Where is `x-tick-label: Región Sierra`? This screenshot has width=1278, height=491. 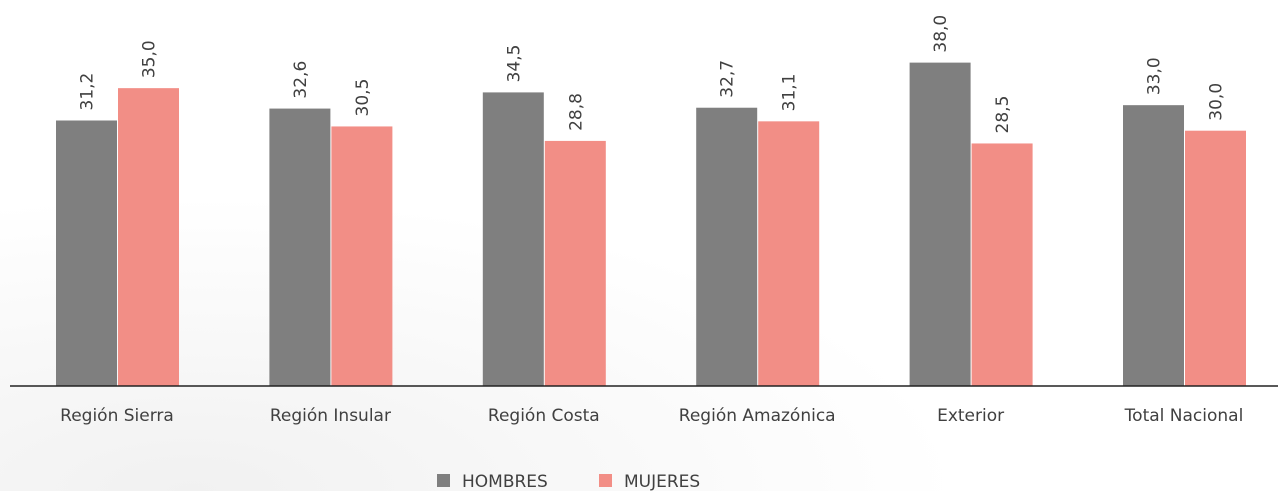
x-tick-label: Región Sierra is located at coordinates (117, 416).